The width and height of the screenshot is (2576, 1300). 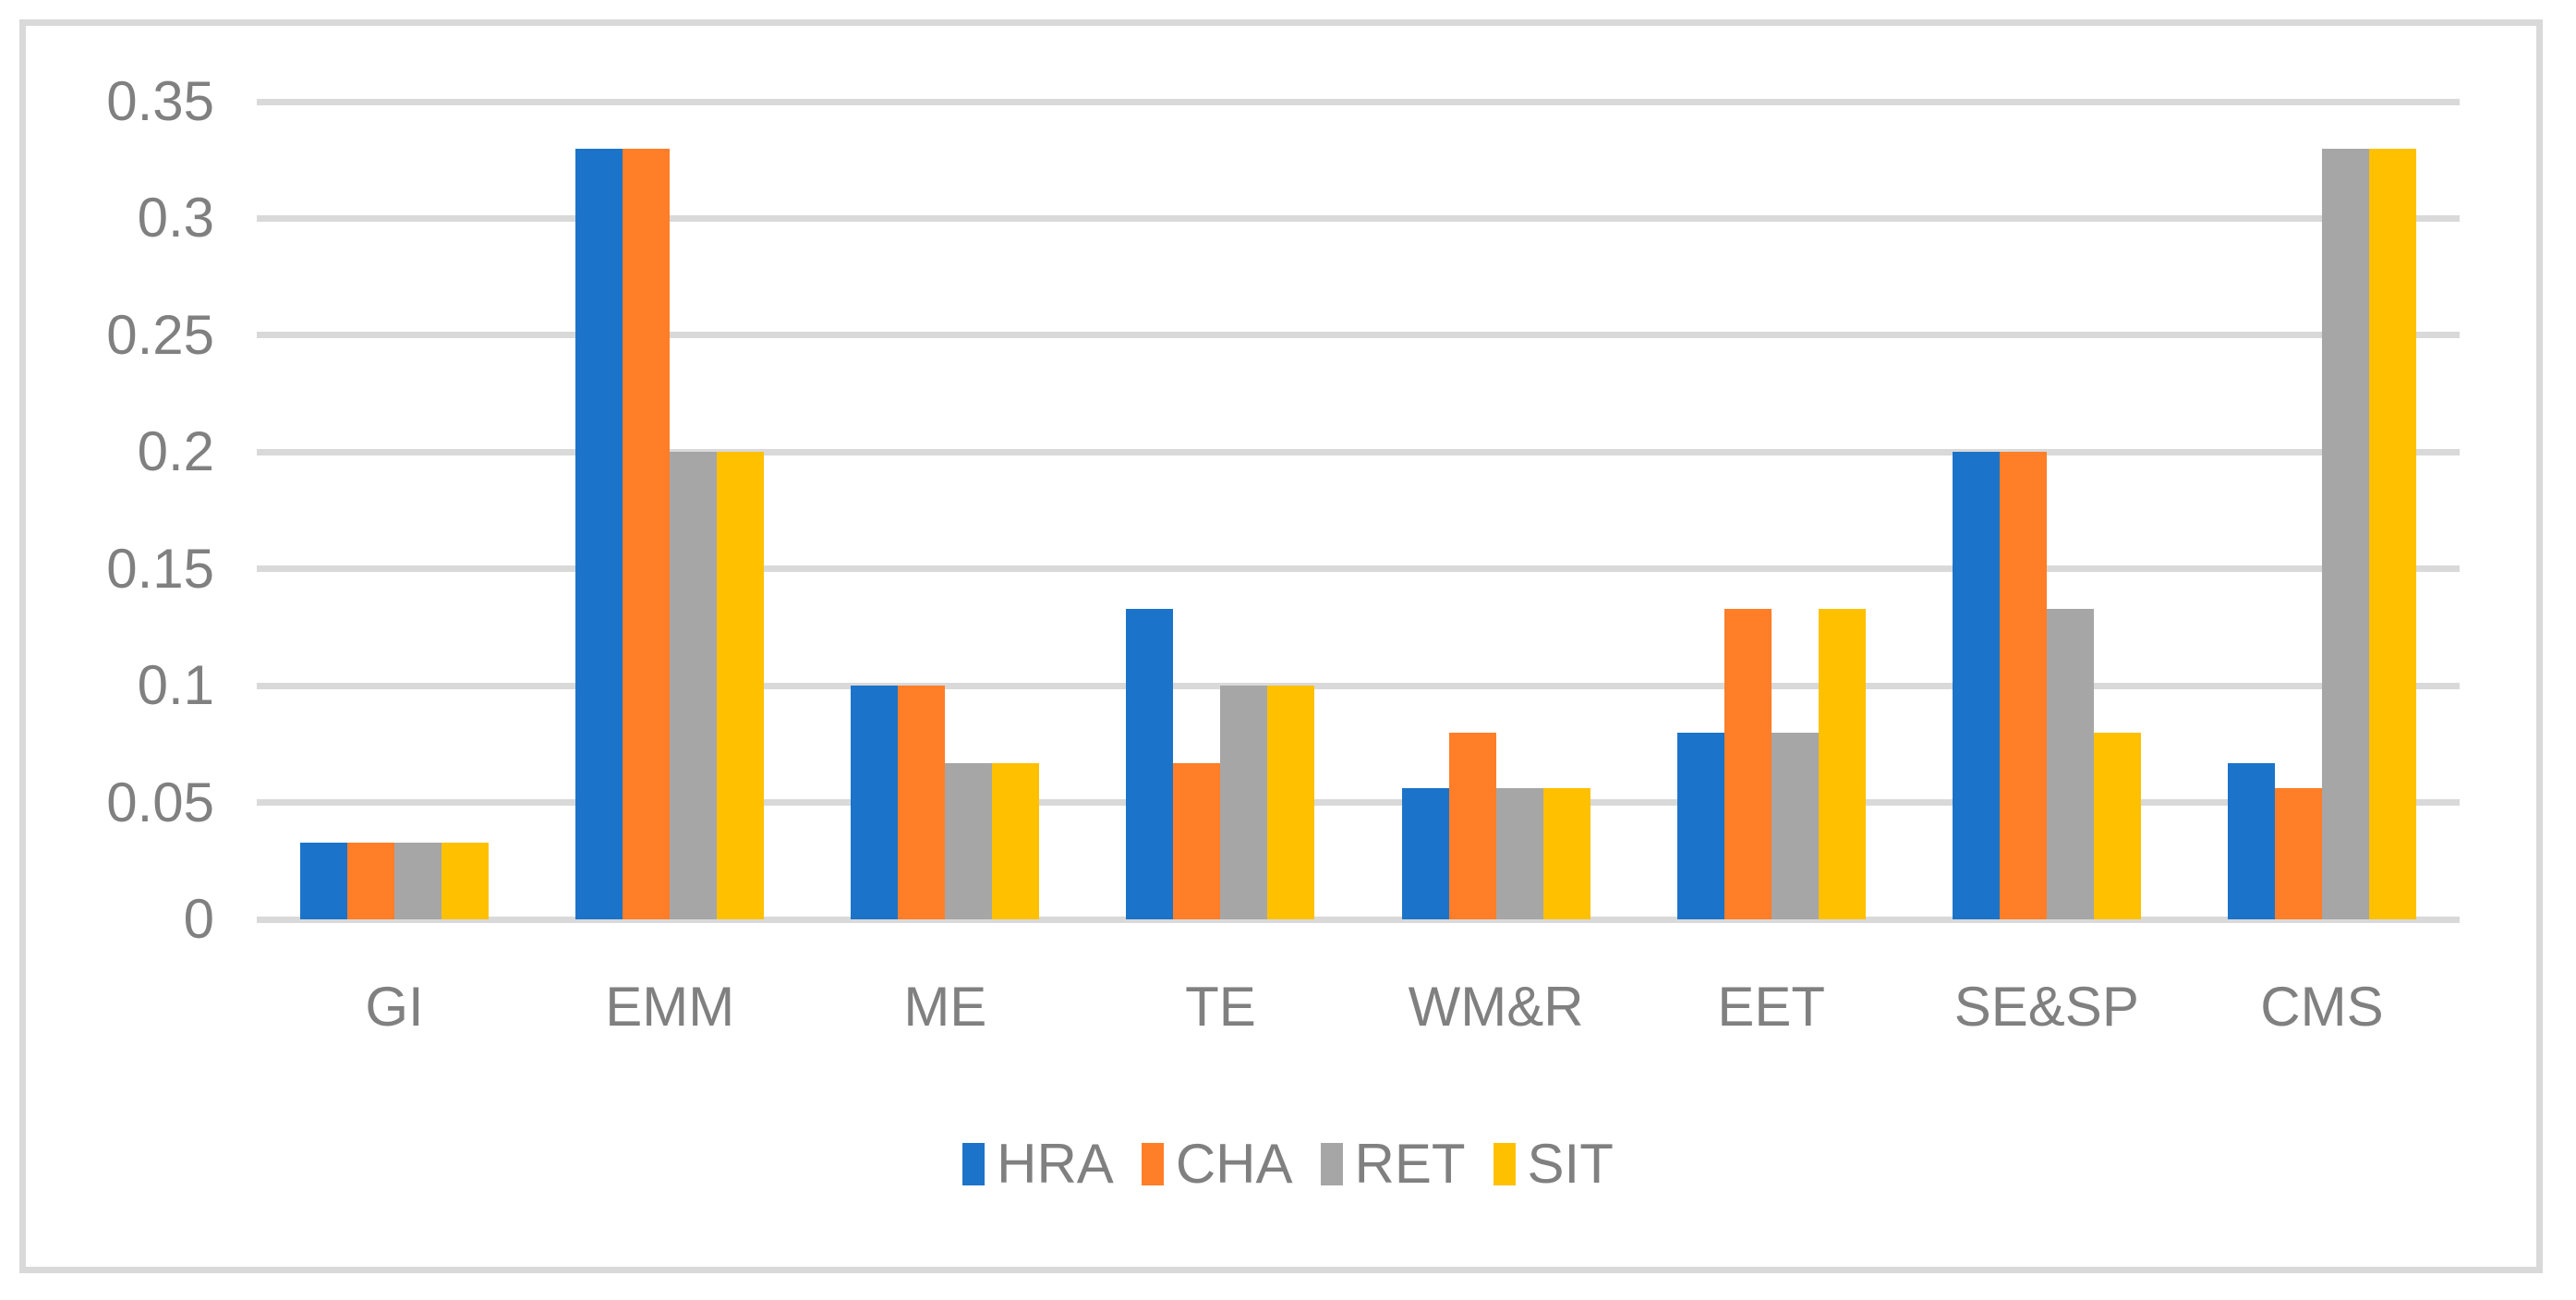 What do you see at coordinates (1234, 1164) in the screenshot?
I see `legend-label: CHA` at bounding box center [1234, 1164].